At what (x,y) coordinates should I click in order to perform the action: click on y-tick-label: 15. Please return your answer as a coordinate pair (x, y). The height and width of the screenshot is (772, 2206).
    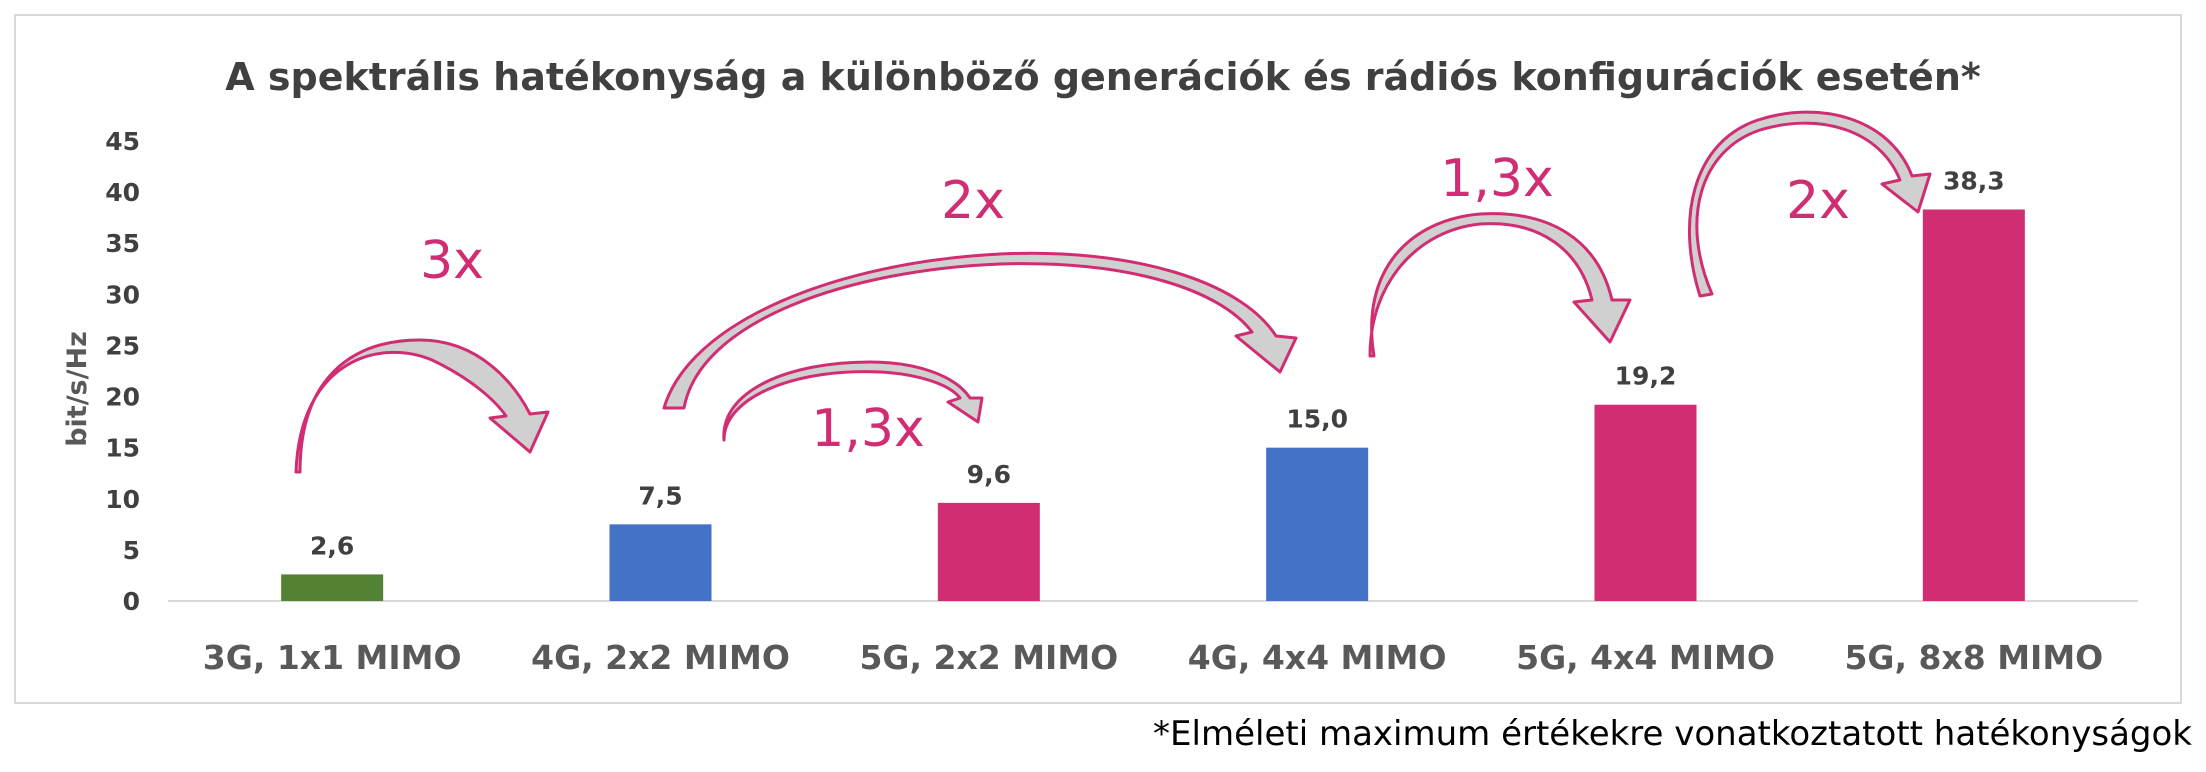
    Looking at the image, I should click on (122, 448).